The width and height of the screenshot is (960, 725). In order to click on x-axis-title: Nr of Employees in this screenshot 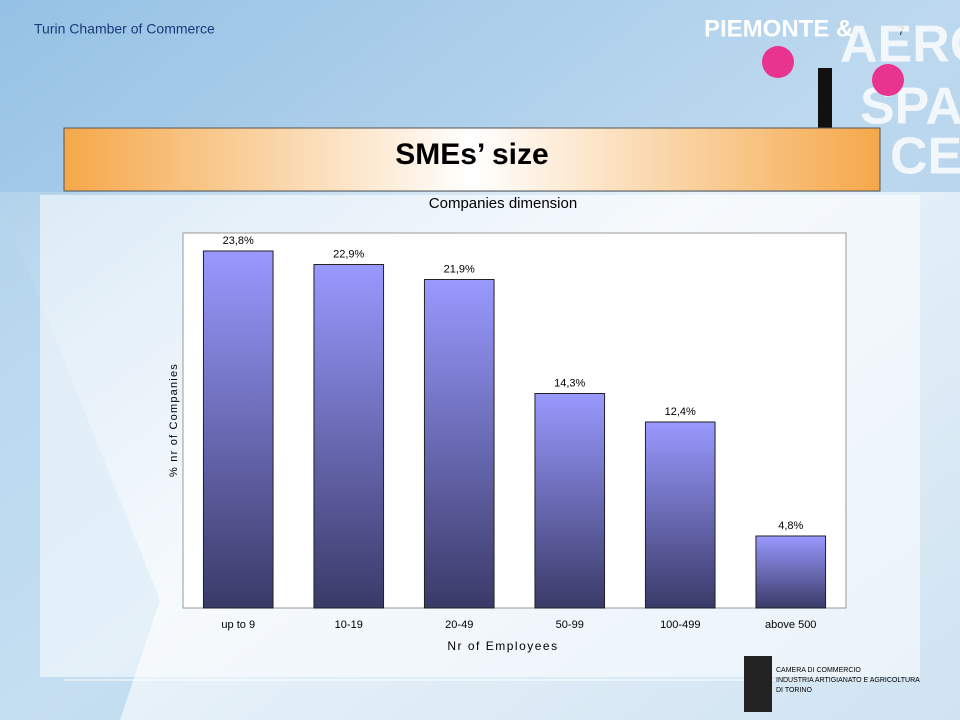, I will do `click(502, 646)`.